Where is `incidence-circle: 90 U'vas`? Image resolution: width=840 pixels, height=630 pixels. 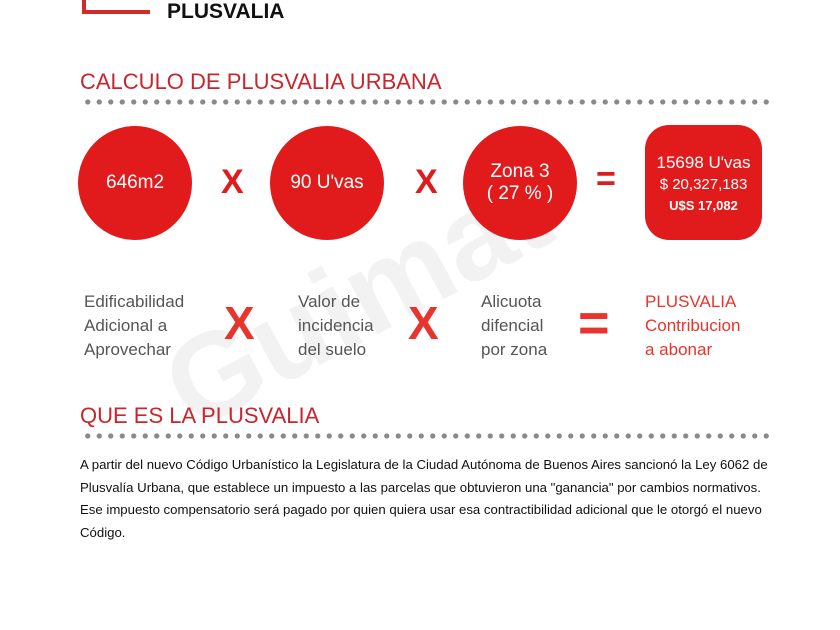
incidence-circle: 90 U'vas is located at coordinates (327, 183).